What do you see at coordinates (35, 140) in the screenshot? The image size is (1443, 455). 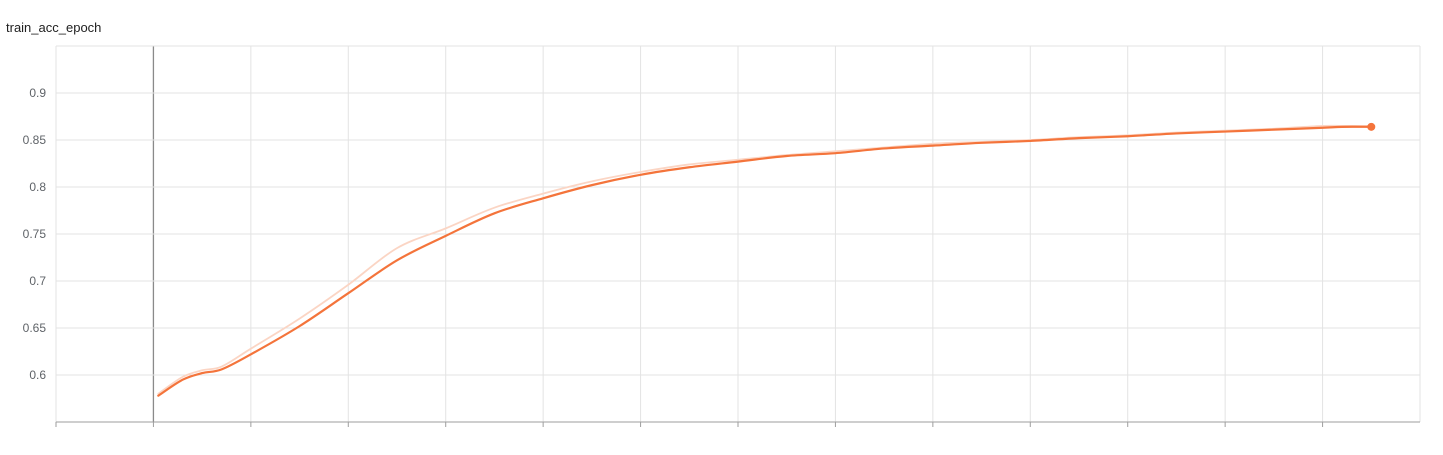 I see `y-tick-label: 0.85` at bounding box center [35, 140].